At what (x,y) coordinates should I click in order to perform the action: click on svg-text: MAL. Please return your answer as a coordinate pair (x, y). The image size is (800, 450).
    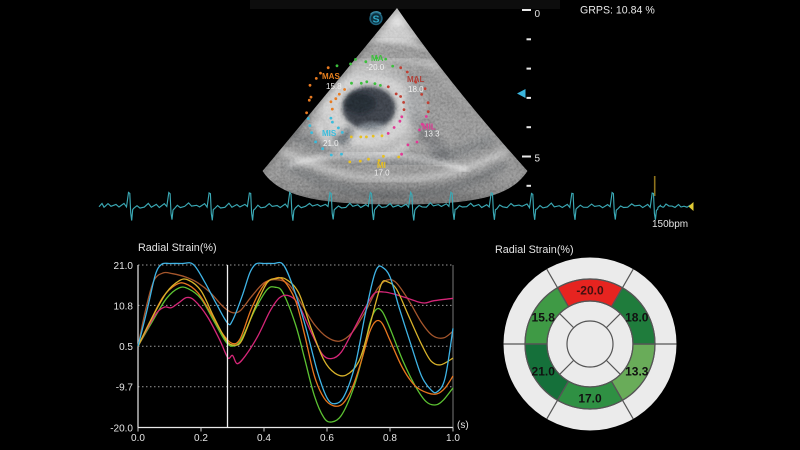
    Looking at the image, I should click on (415, 79).